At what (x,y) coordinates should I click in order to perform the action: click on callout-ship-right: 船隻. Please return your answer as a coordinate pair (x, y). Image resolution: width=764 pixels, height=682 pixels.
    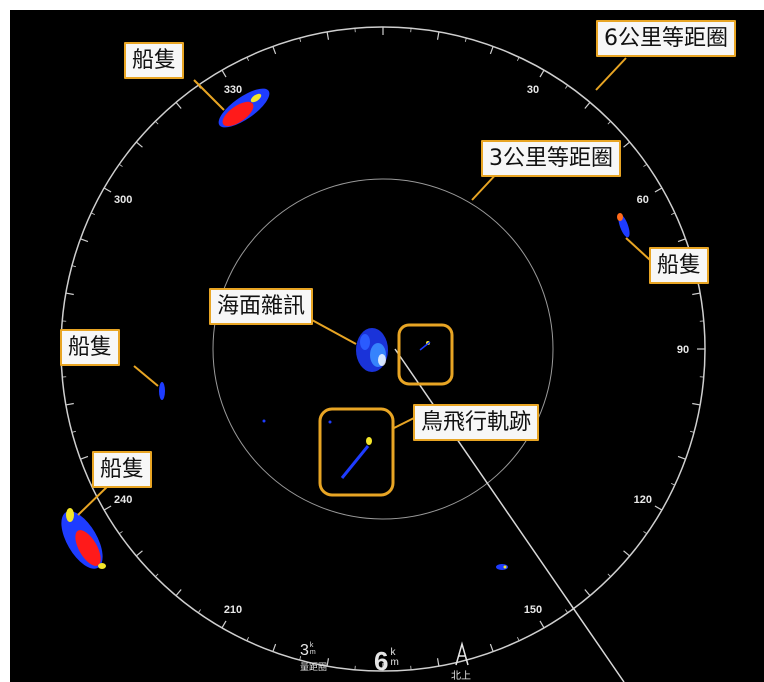
    Looking at the image, I should click on (679, 265).